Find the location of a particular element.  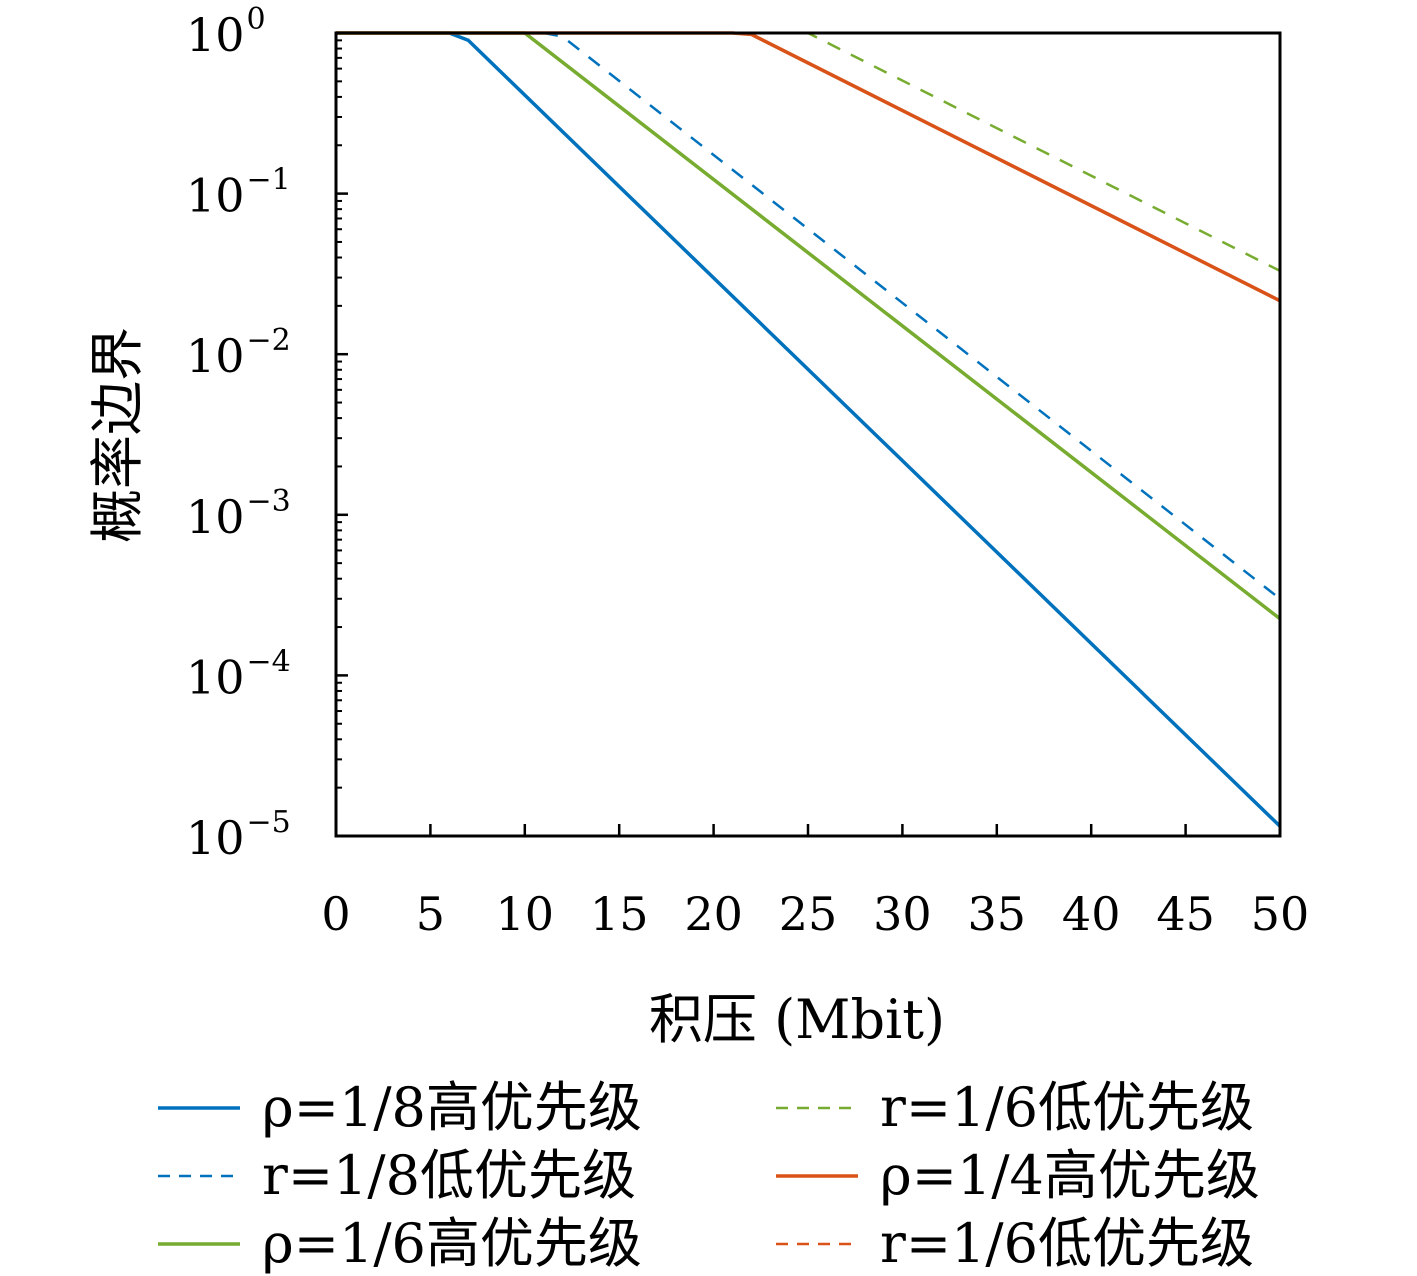

x-tick-label-8: 40 is located at coordinates (1091, 914).